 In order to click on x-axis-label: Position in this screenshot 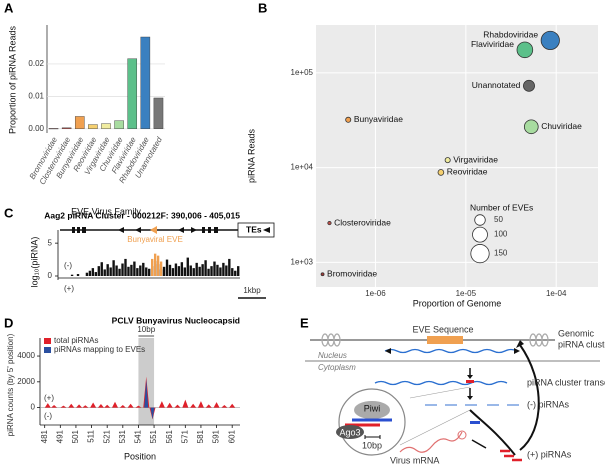, I will do `click(140, 456)`.